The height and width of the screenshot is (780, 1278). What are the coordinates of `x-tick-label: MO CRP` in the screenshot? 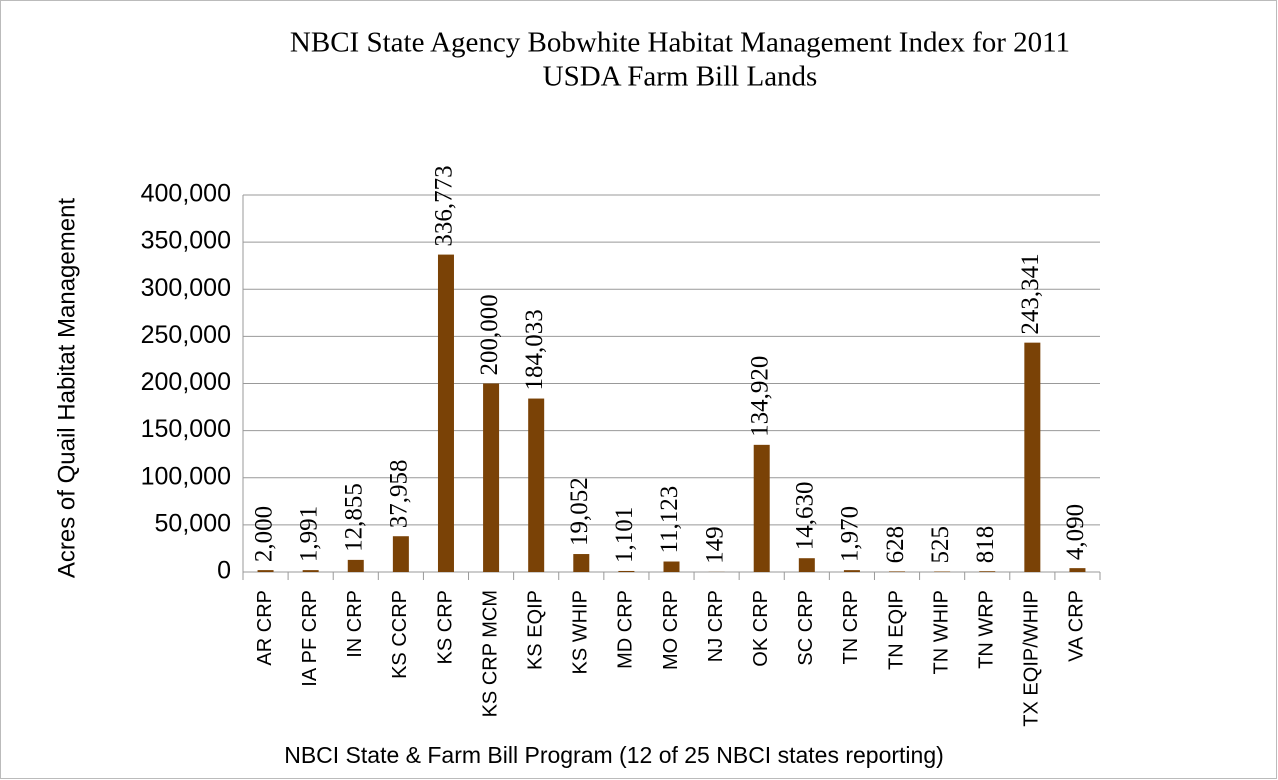 It's located at (671, 630).